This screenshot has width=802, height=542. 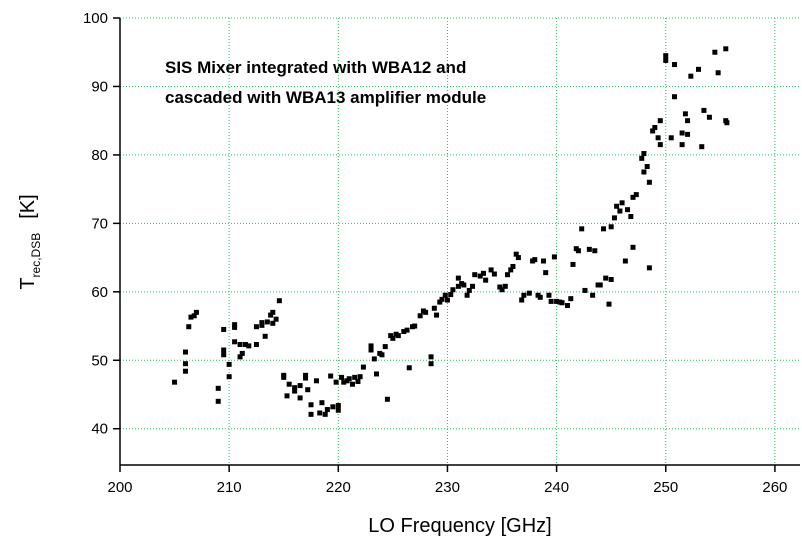 What do you see at coordinates (119, 487) in the screenshot?
I see `x-tick-label: 200` at bounding box center [119, 487].